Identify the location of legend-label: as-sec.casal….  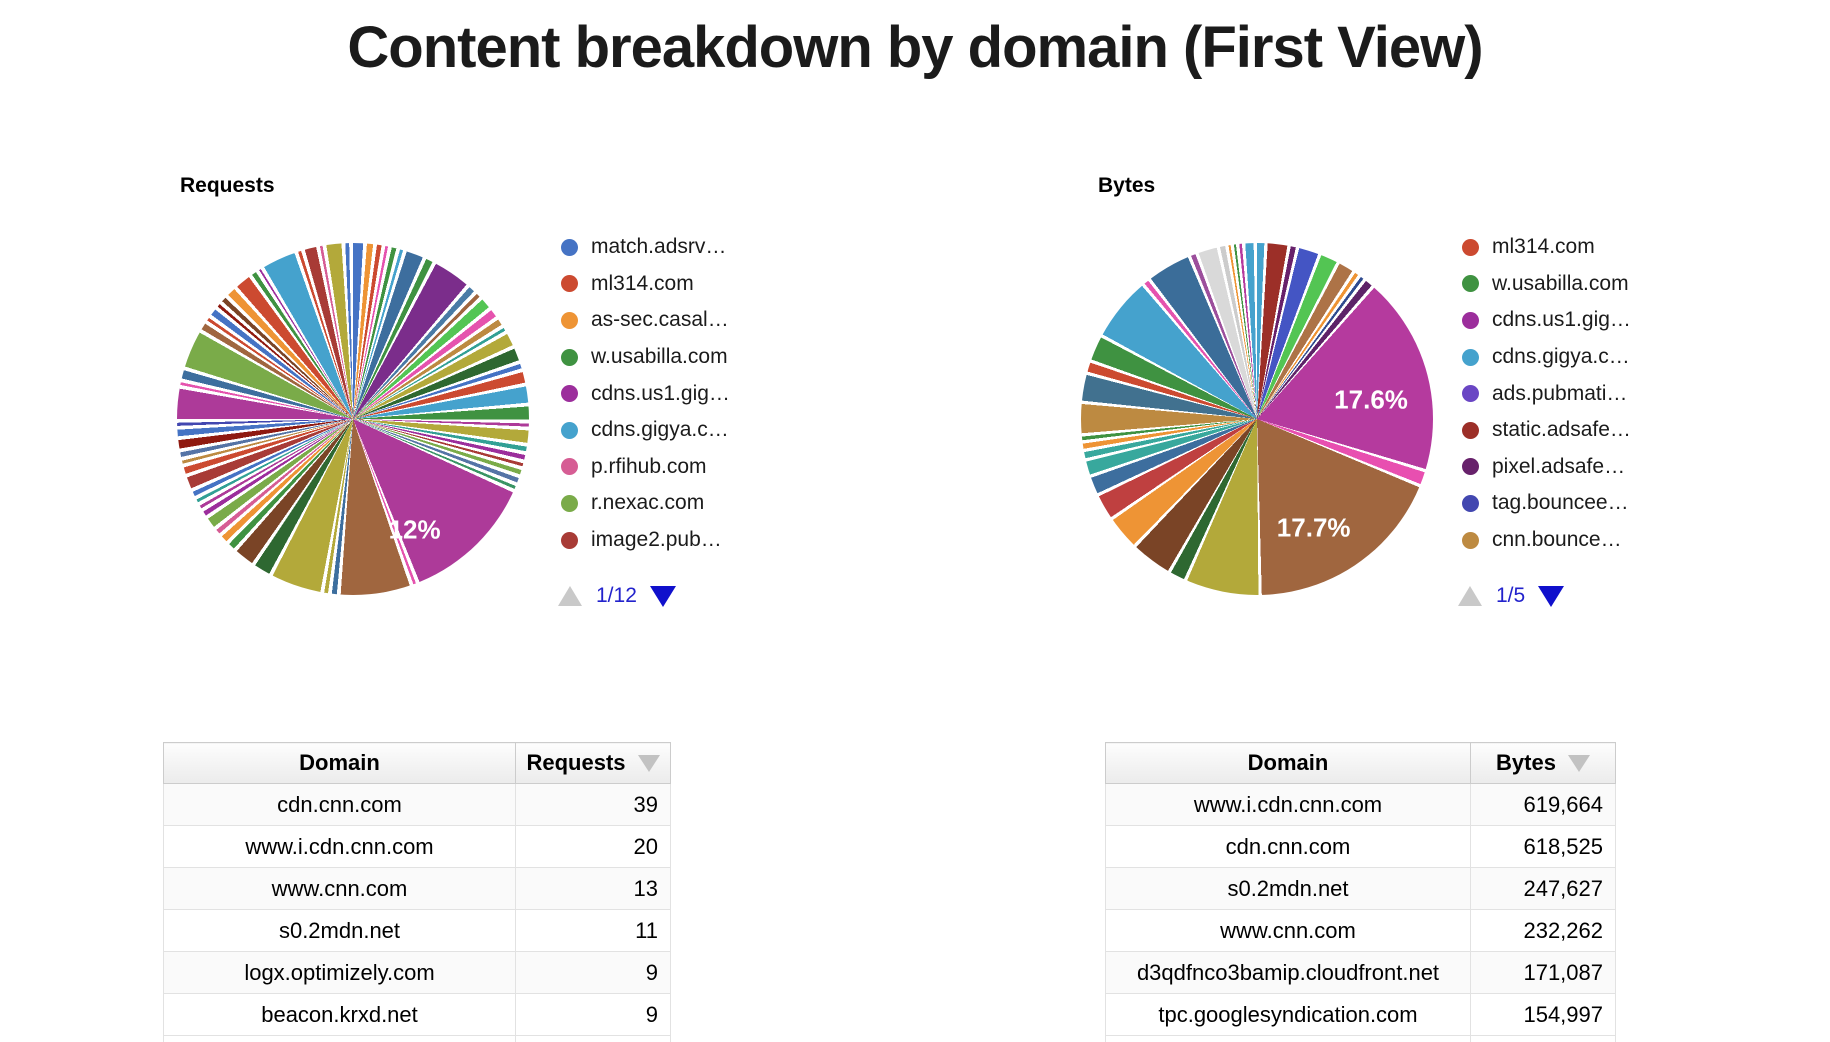
(660, 320).